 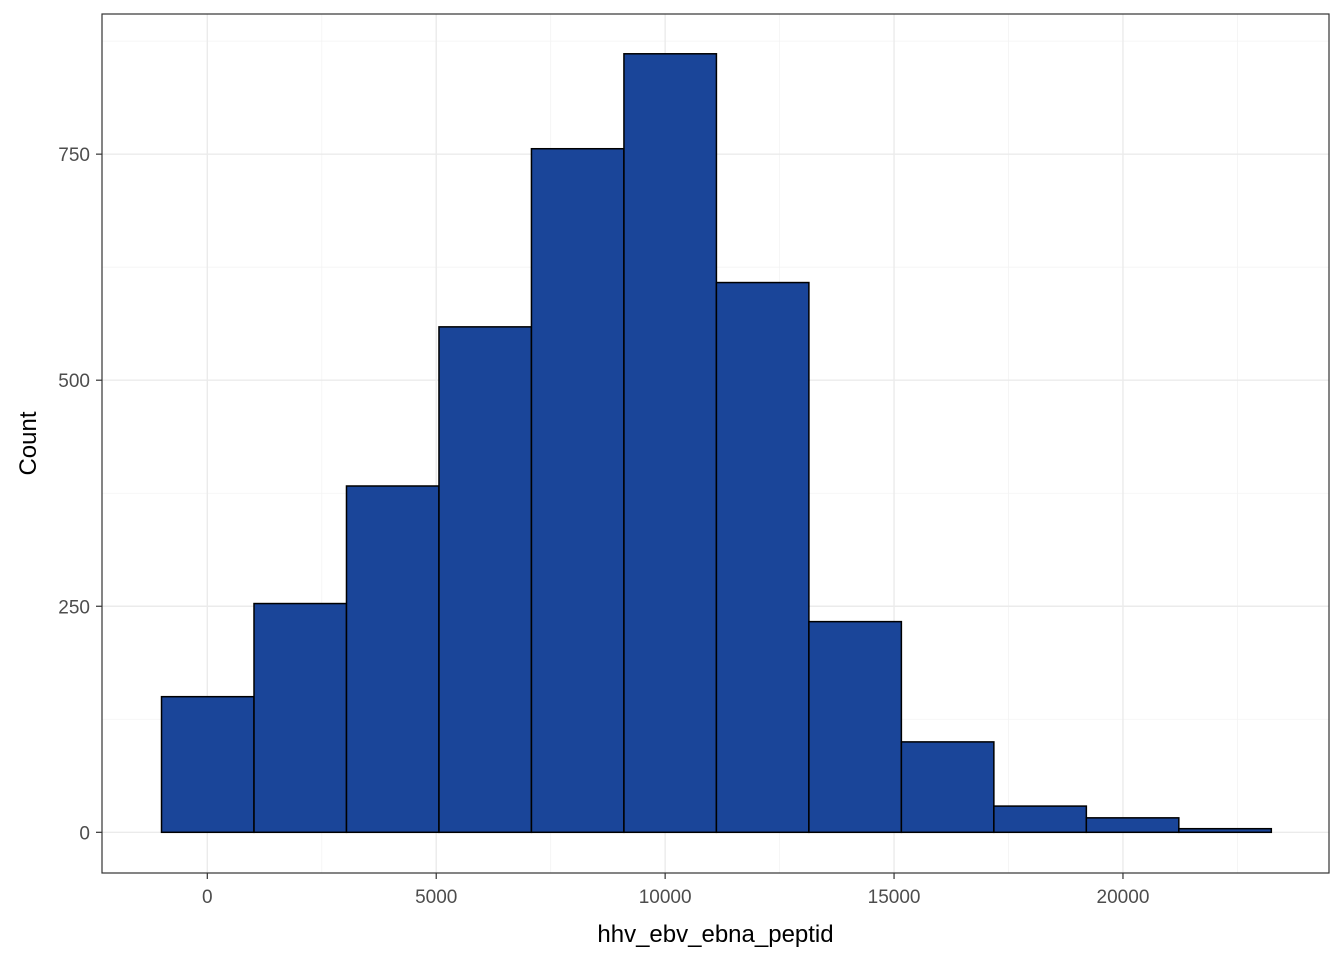 I want to click on x-axis-title: hhv_ebv_ebna_peptid, so click(x=715, y=934).